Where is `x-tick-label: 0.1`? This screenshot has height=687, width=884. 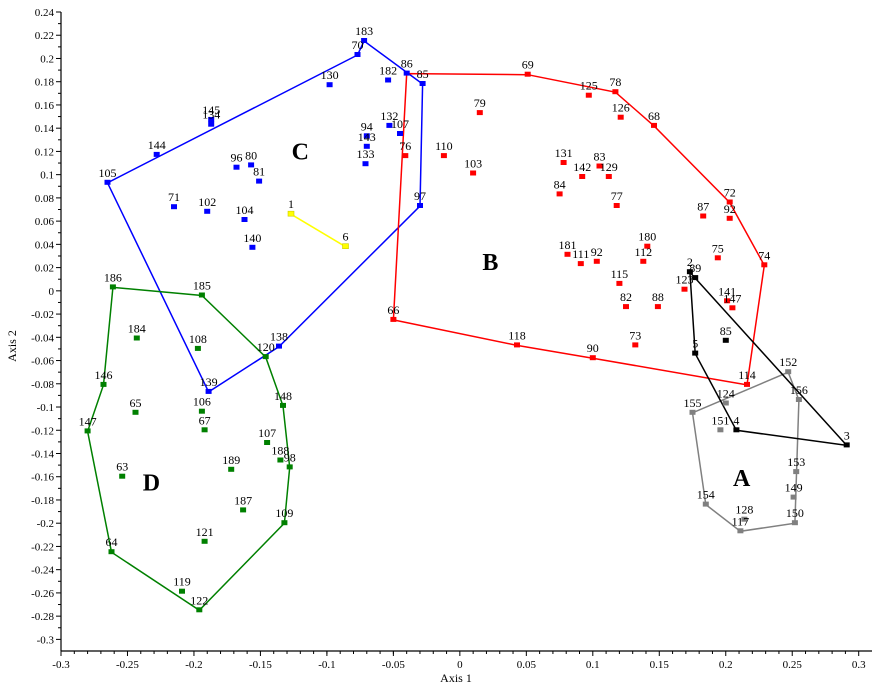 x-tick-label: 0.1 is located at coordinates (593, 665).